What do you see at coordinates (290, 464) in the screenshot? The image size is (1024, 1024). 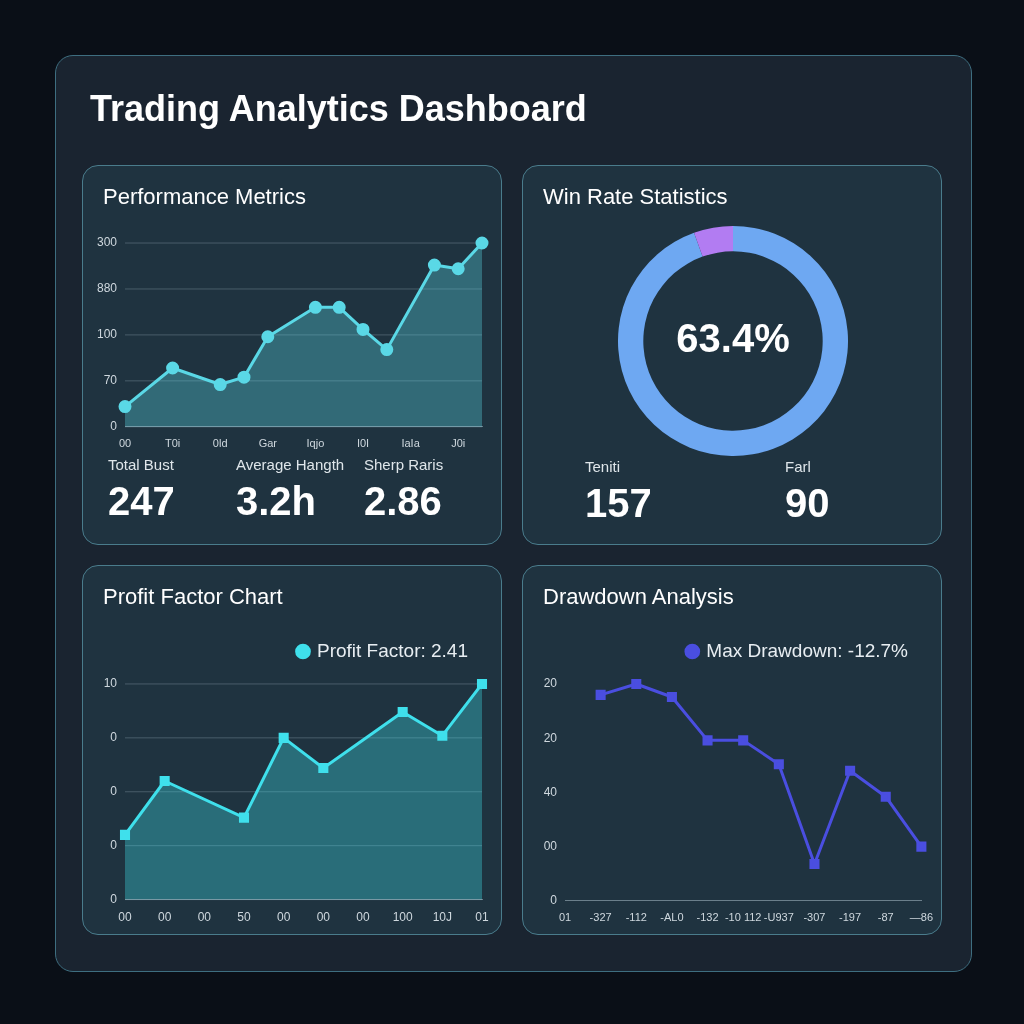 I see `text: Average Hangth` at bounding box center [290, 464].